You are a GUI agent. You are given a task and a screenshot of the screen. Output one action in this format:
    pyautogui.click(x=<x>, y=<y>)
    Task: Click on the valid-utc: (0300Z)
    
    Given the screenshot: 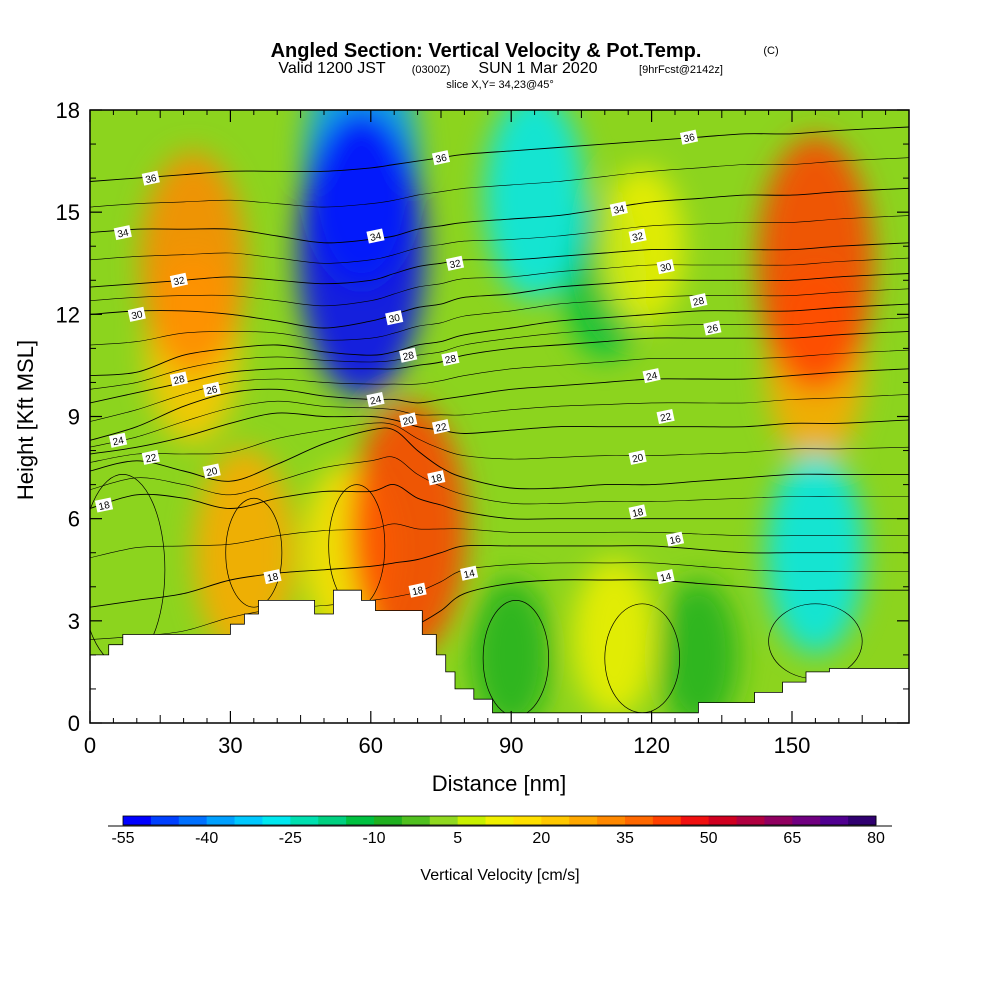 What is the action you would take?
    pyautogui.click(x=431, y=70)
    